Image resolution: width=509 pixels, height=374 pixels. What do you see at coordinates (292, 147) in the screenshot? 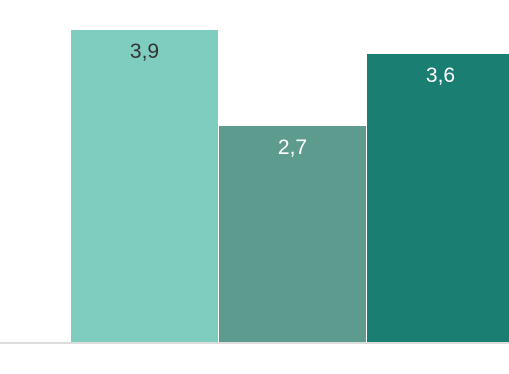
I see `bar-value-label-2: 2,7` at bounding box center [292, 147].